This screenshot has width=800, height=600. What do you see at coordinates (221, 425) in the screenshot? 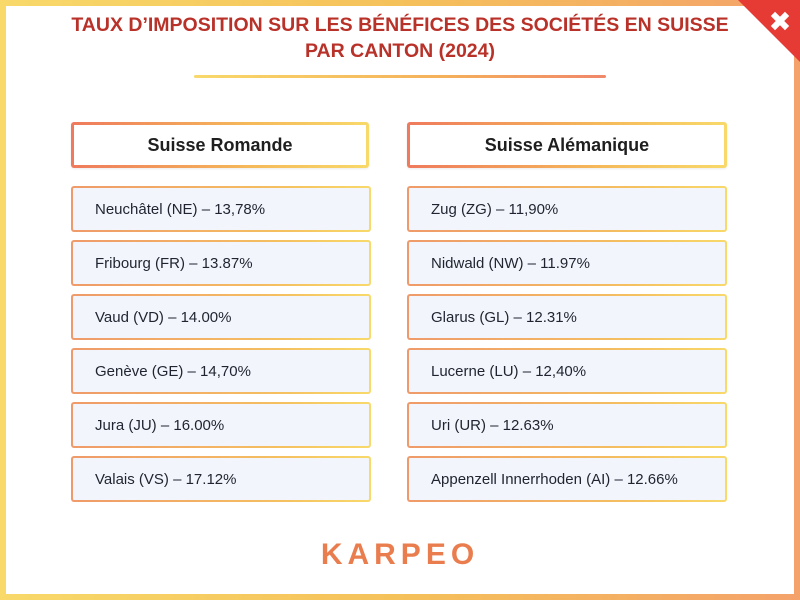
I see `canton-row-ju: Jura (JU) – 16.00%` at bounding box center [221, 425].